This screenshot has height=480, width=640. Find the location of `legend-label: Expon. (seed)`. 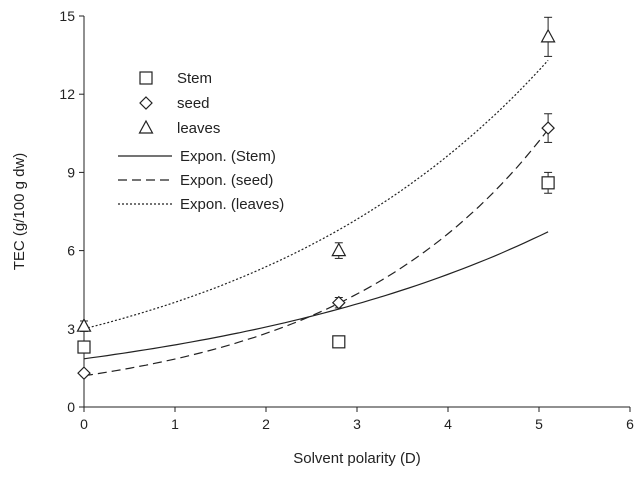

legend-label: Expon. (seed) is located at coordinates (226, 180).